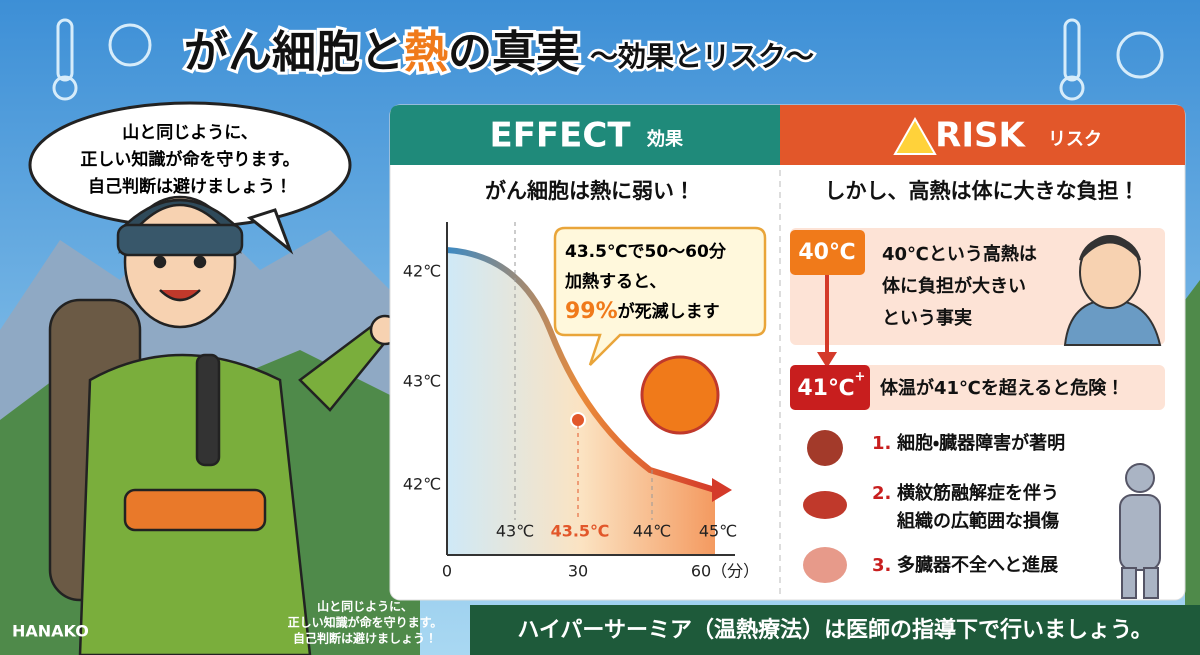  What do you see at coordinates (365, 638) in the screenshot?
I see `caption-line: 自己判断は避けましょう！` at bounding box center [365, 638].